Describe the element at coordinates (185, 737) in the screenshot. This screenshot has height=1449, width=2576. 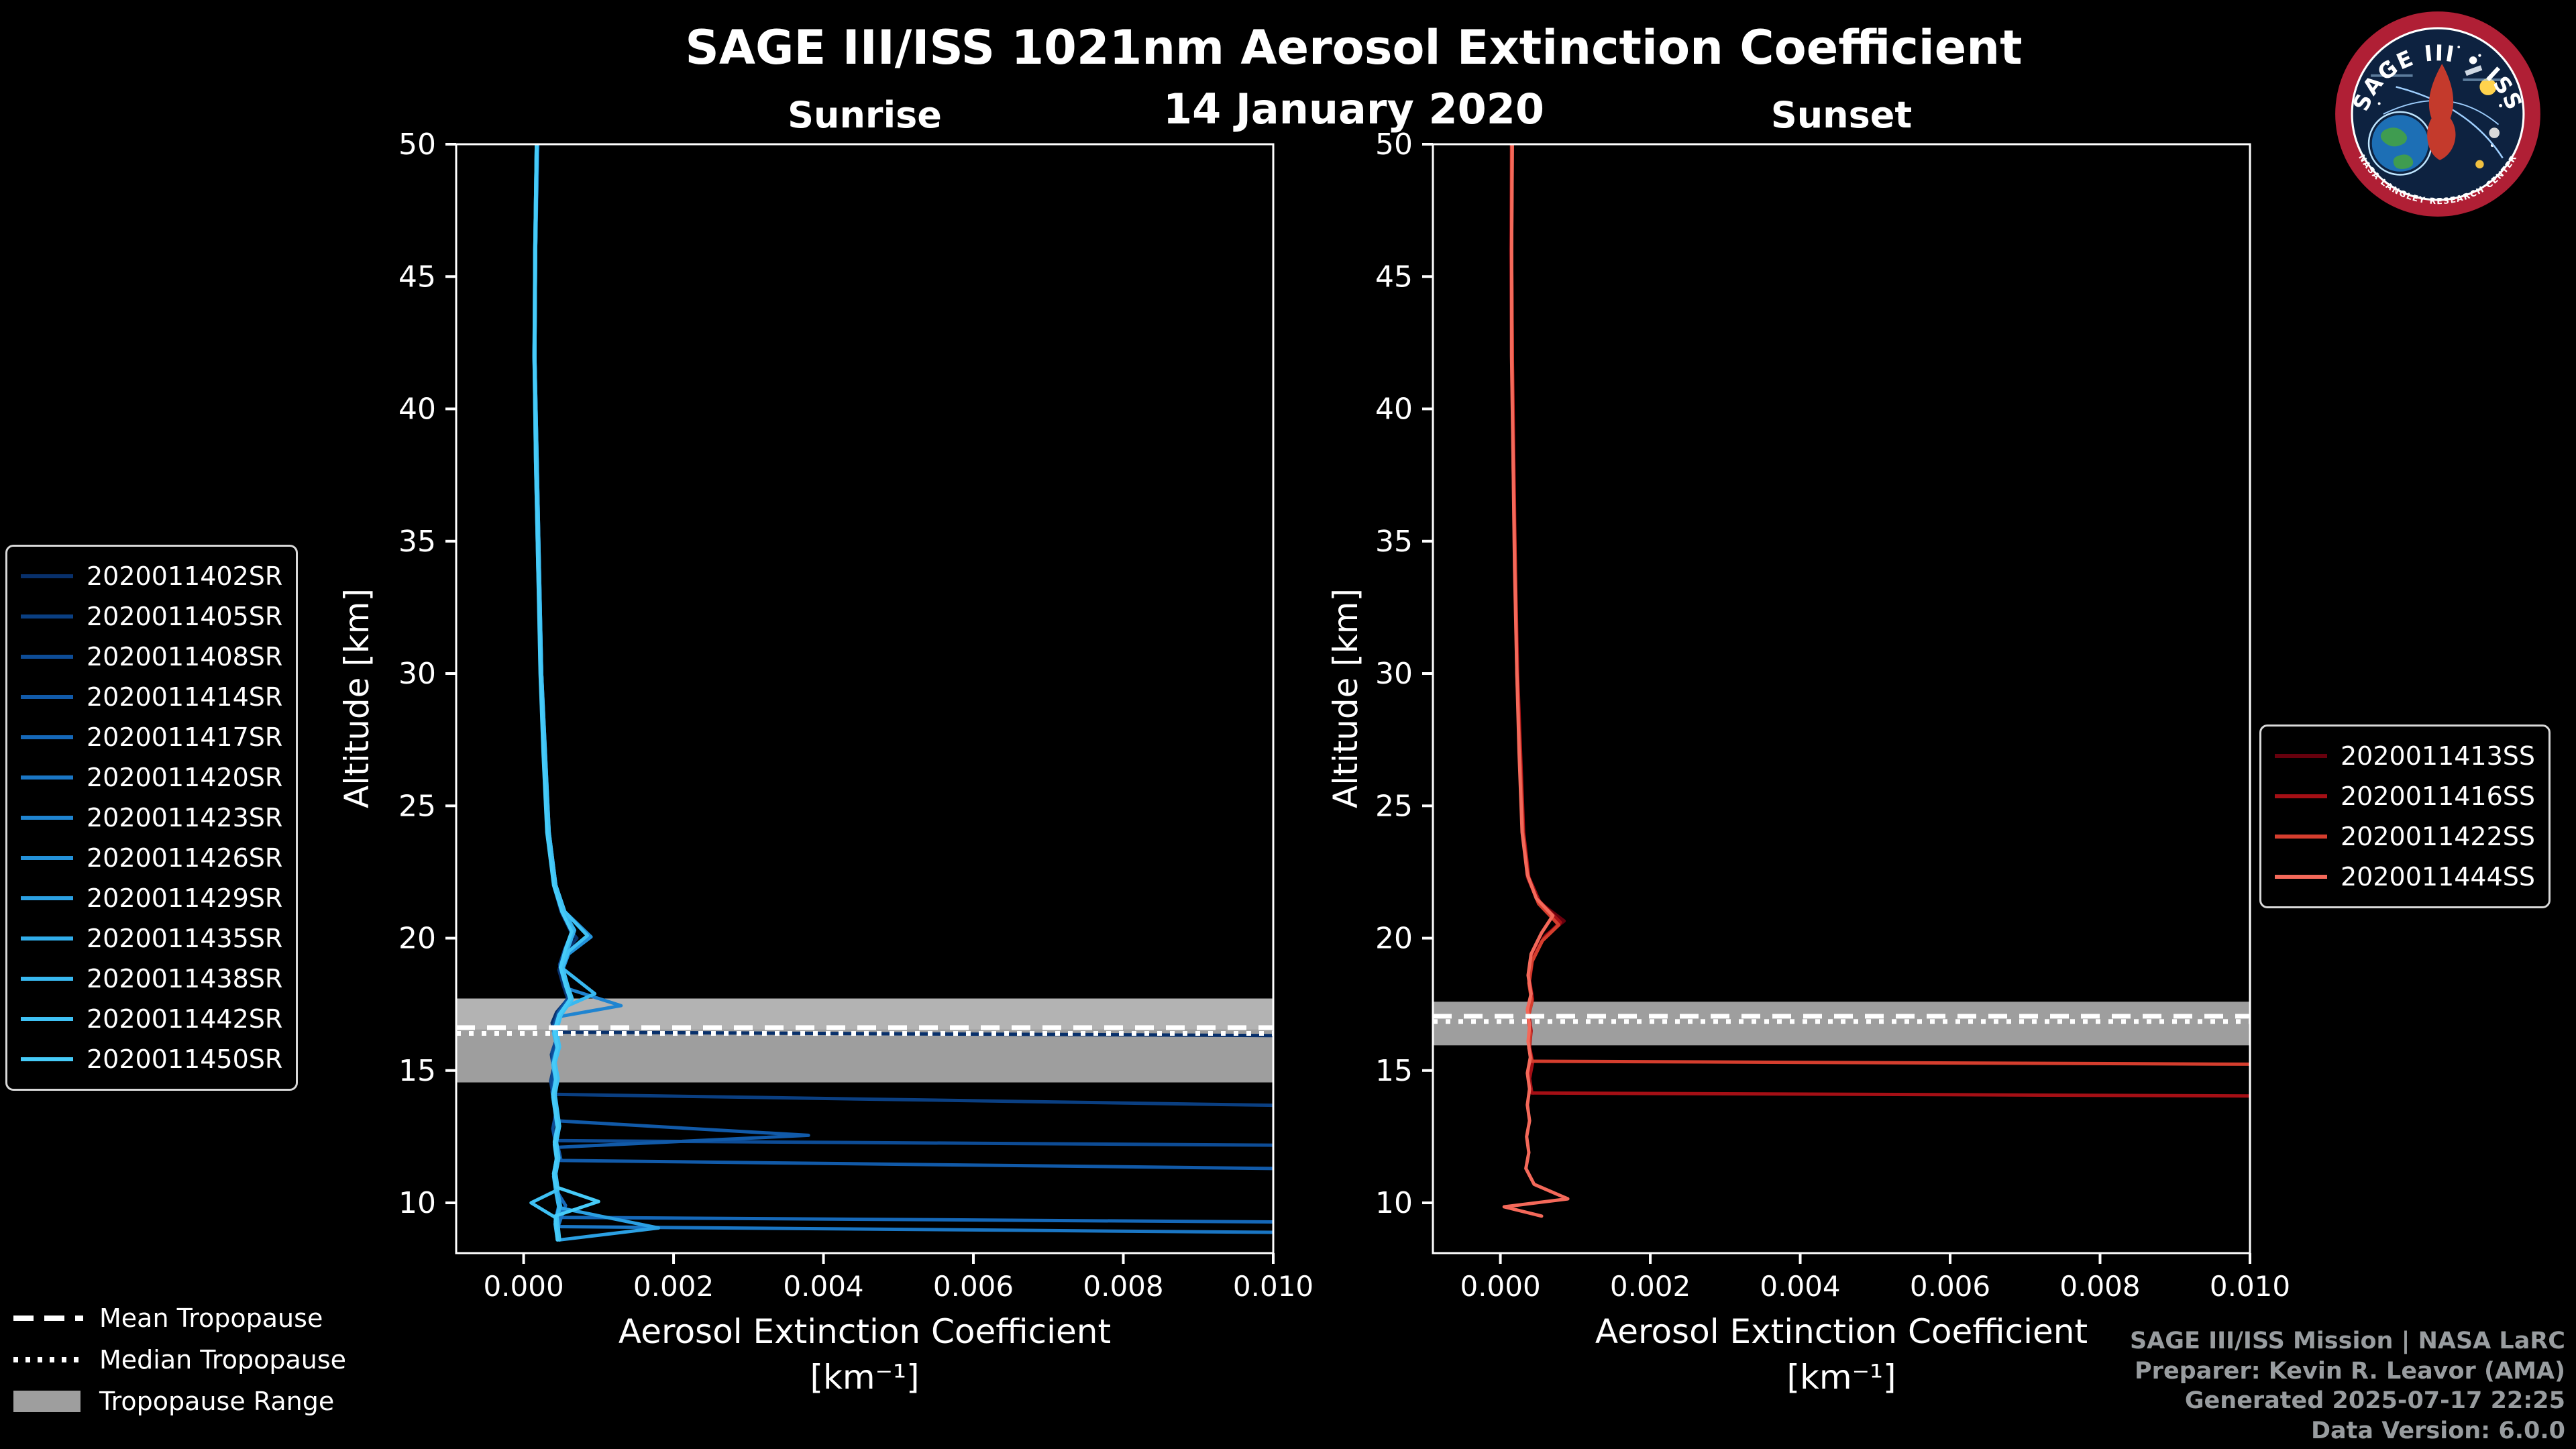
I see `legend-item-label: 2020011417SR` at that location.